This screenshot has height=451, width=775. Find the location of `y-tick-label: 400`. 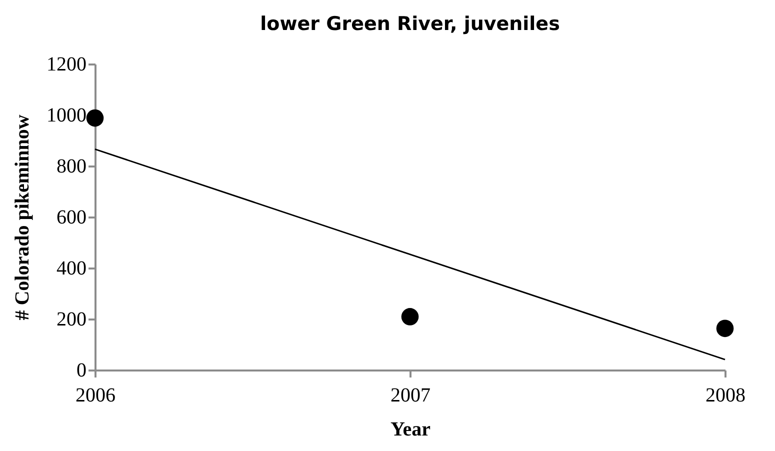

y-tick-label: 400 is located at coordinates (71, 269).